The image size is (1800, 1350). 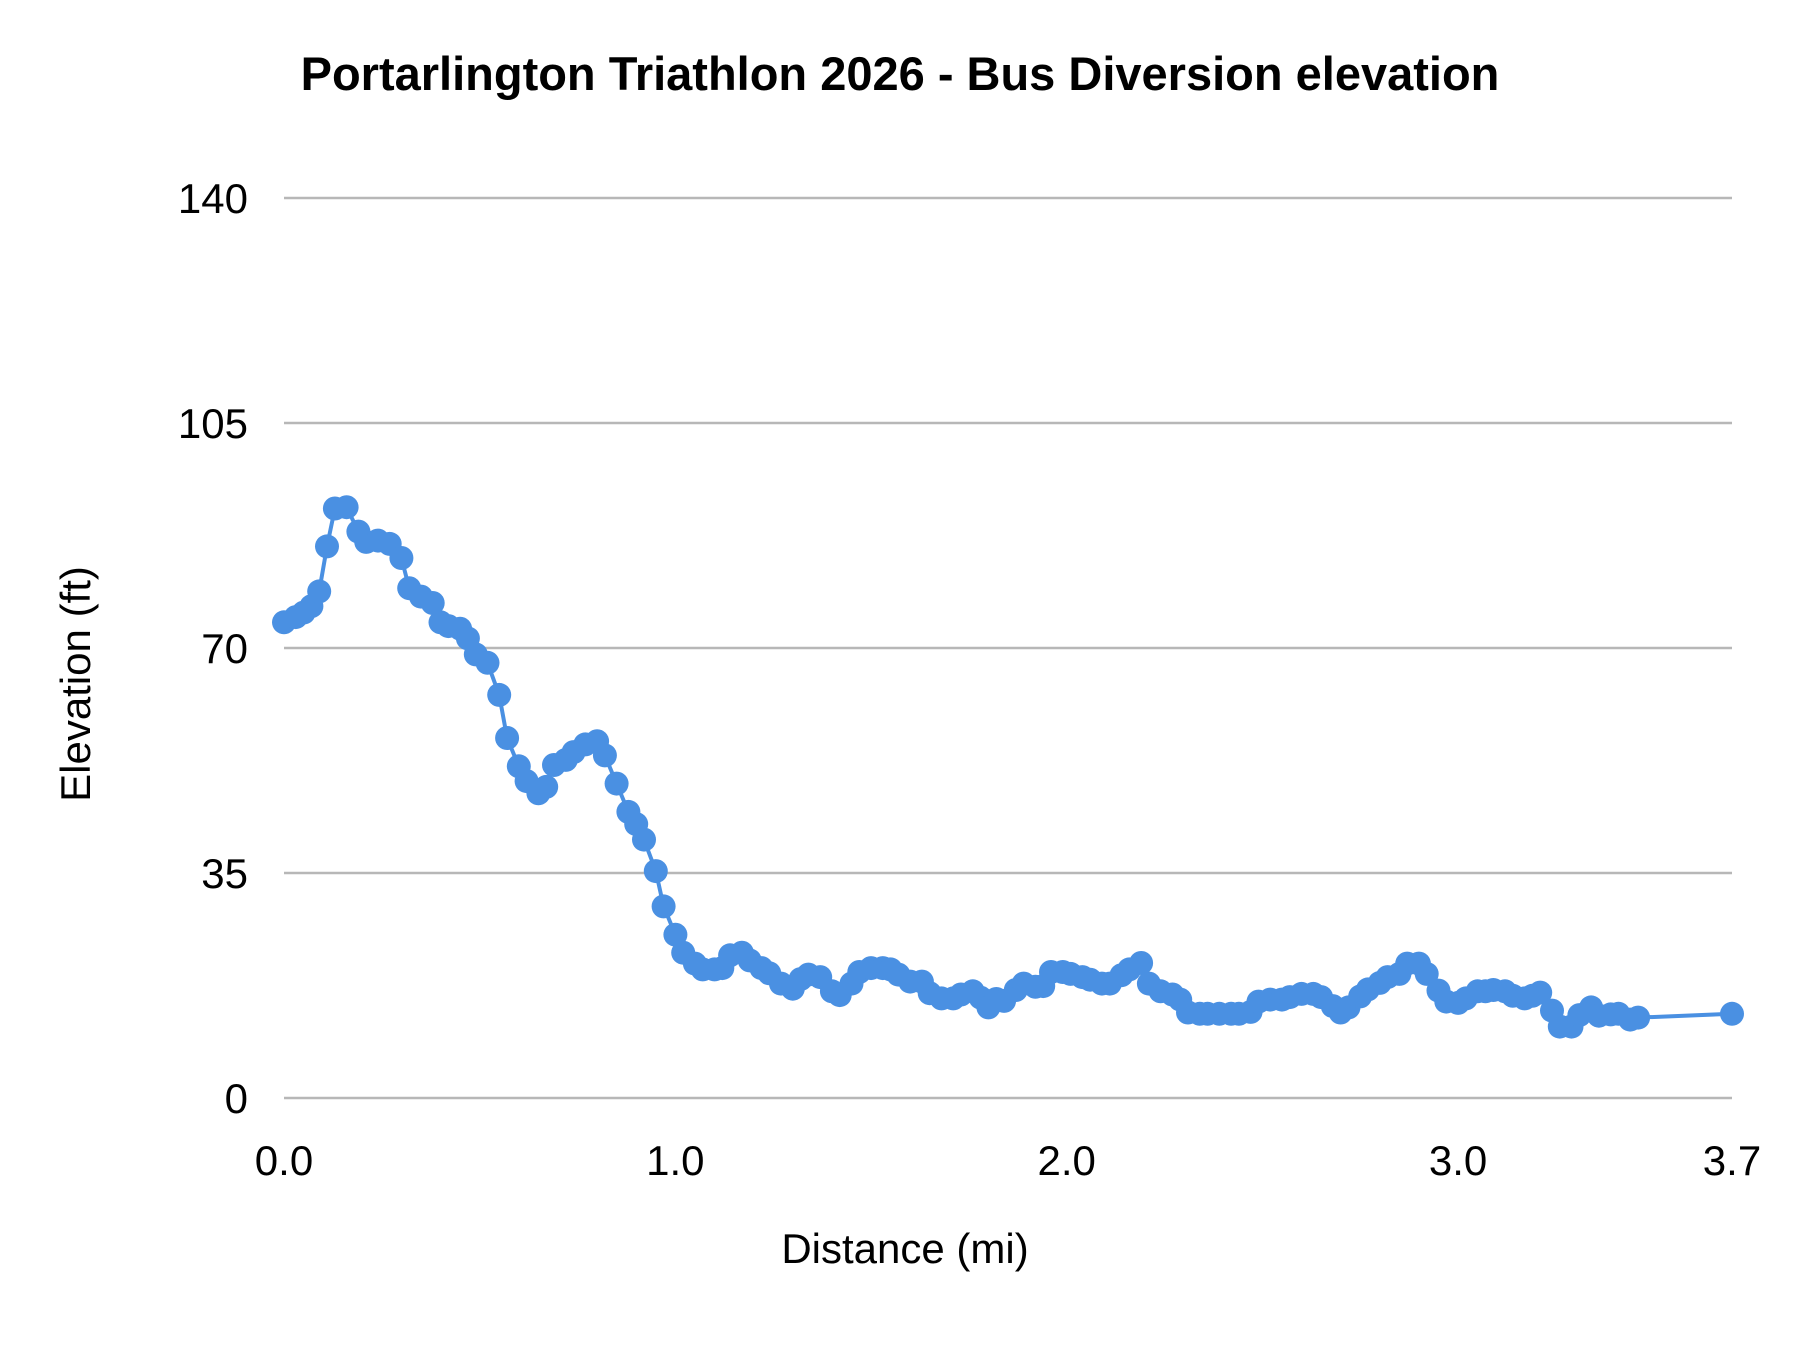 What do you see at coordinates (224, 648) in the screenshot?
I see `y-tick-label: 70` at bounding box center [224, 648].